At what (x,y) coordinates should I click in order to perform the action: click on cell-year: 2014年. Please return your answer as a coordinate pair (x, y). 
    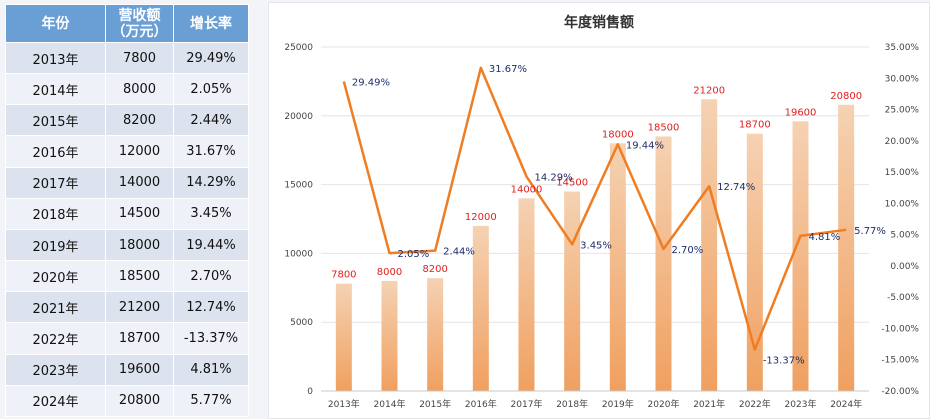
    Looking at the image, I should click on (55, 89).